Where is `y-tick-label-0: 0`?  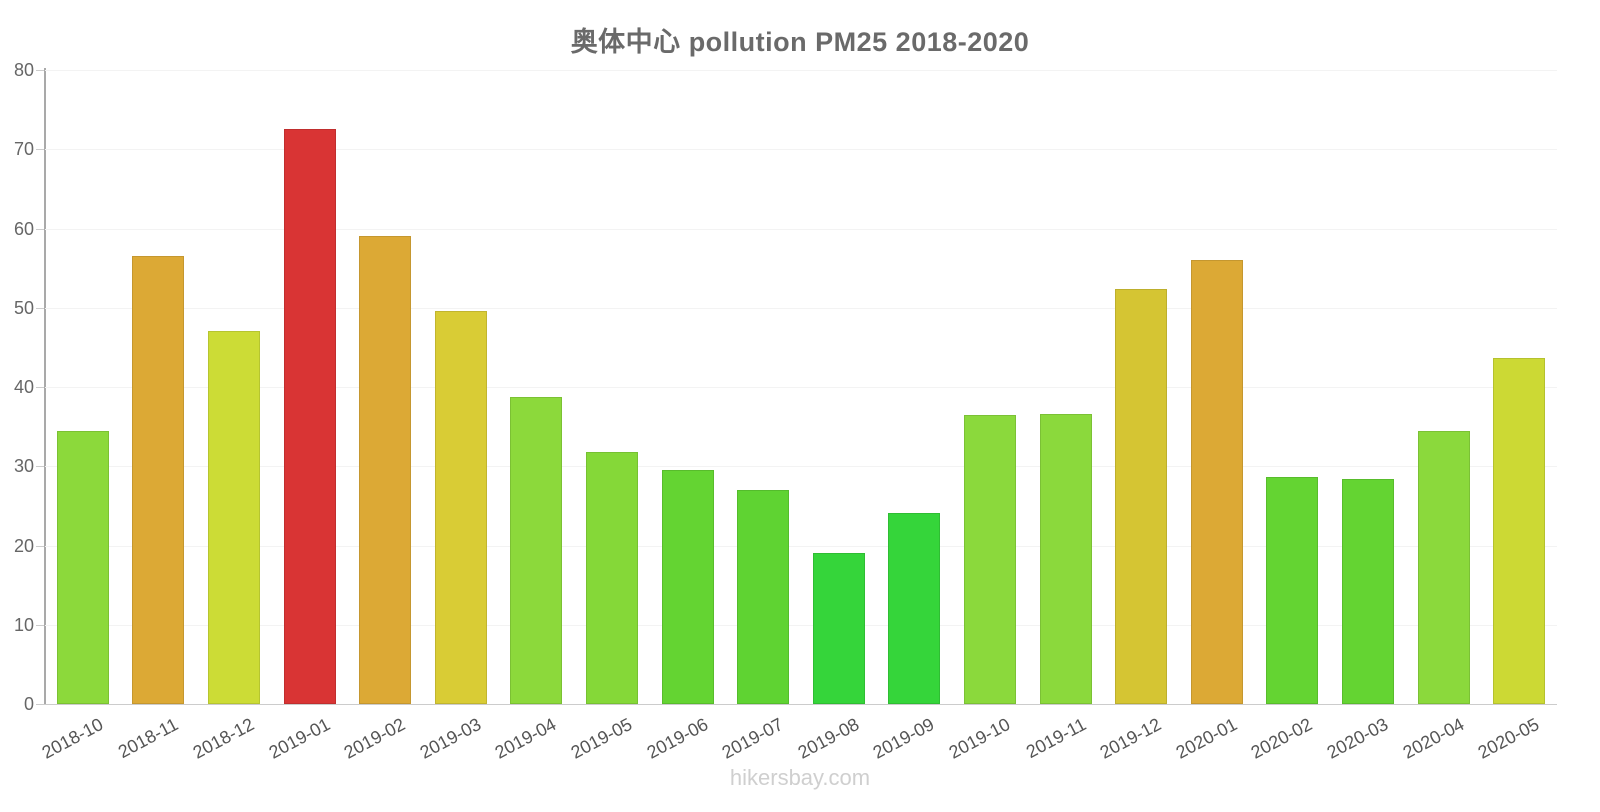 y-tick-label-0: 0 is located at coordinates (28, 704).